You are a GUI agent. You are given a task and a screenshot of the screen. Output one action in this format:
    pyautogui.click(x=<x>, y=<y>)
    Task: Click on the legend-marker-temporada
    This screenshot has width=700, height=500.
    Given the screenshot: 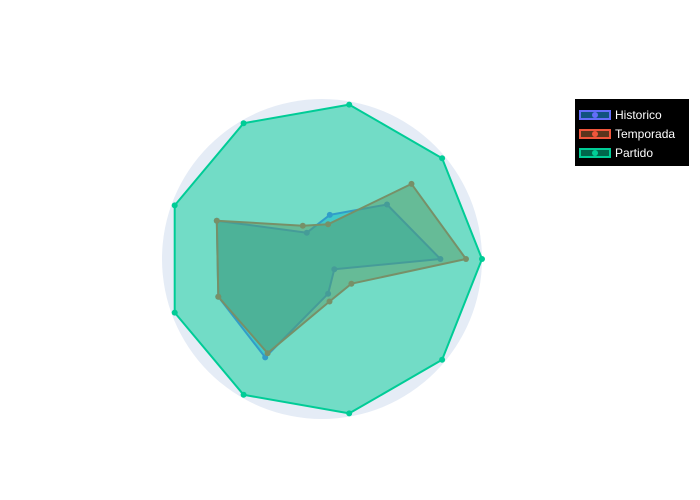 What is the action you would take?
    pyautogui.click(x=595, y=134)
    